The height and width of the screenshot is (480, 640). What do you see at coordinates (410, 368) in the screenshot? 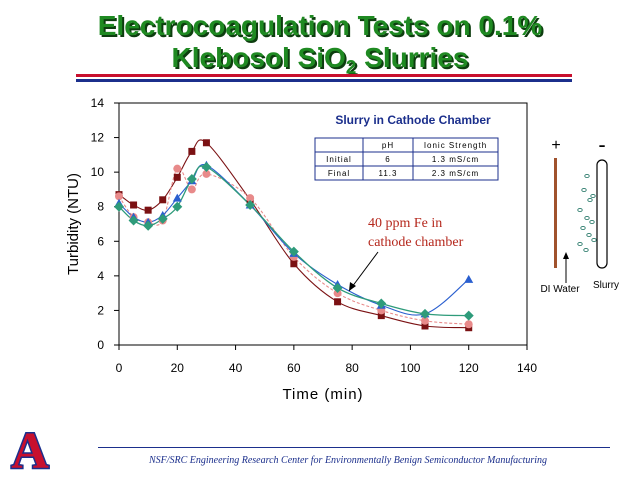
I see `x-tick-label: 100` at bounding box center [410, 368].